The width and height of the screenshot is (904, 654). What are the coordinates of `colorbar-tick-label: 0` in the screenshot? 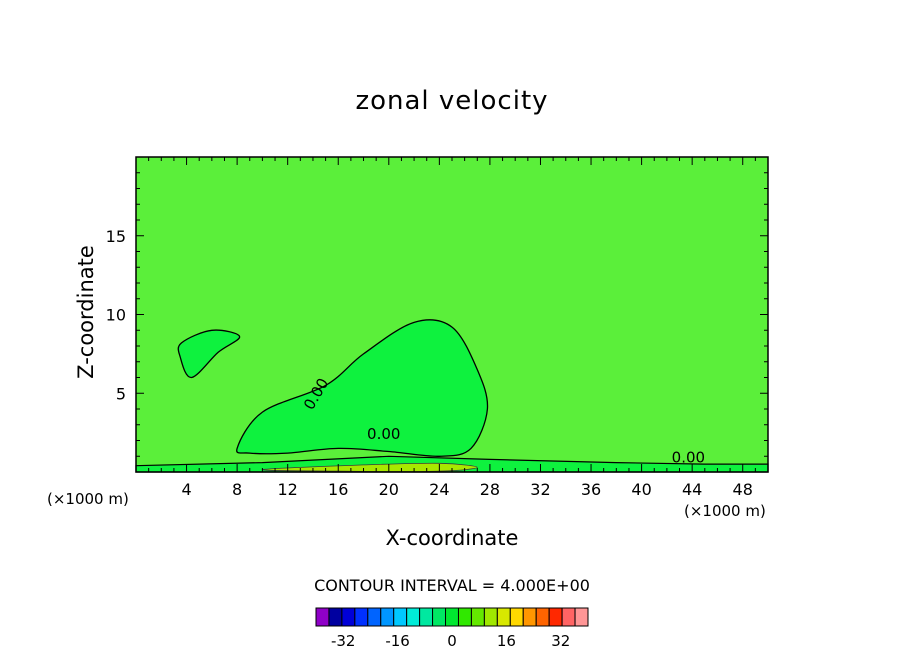 It's located at (452, 641).